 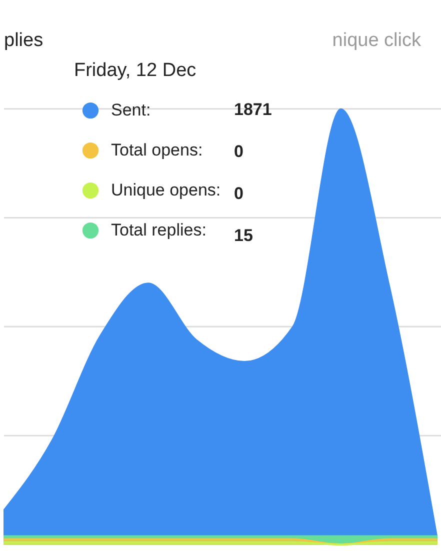 What do you see at coordinates (377, 40) in the screenshot?
I see `text: nique click` at bounding box center [377, 40].